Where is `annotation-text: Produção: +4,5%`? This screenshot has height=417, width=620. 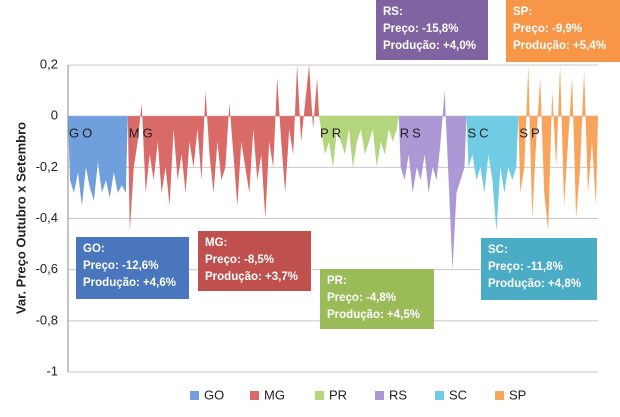 annotation-text: Produção: +4,5% is located at coordinates (373, 315).